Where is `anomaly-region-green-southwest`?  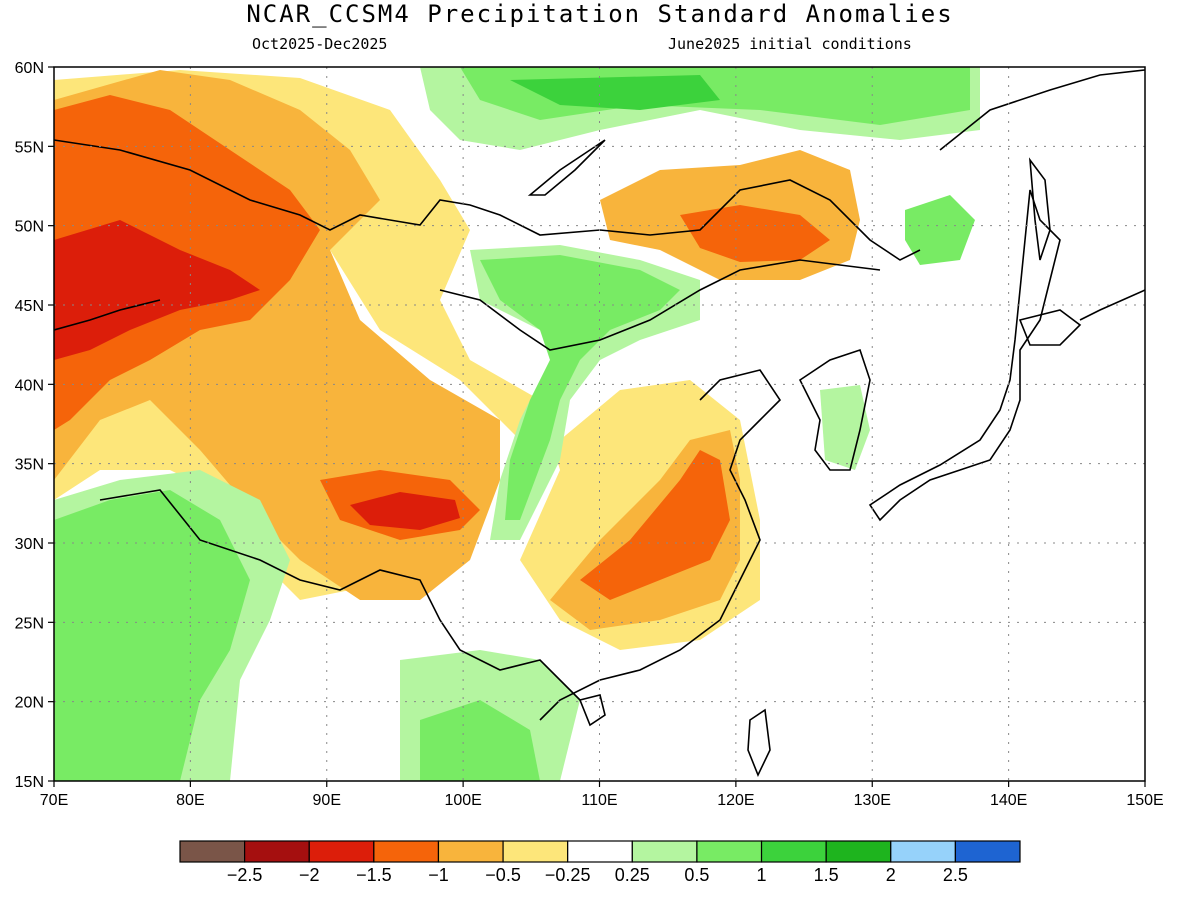
anomaly-region-green-southwest is located at coordinates (152, 635).